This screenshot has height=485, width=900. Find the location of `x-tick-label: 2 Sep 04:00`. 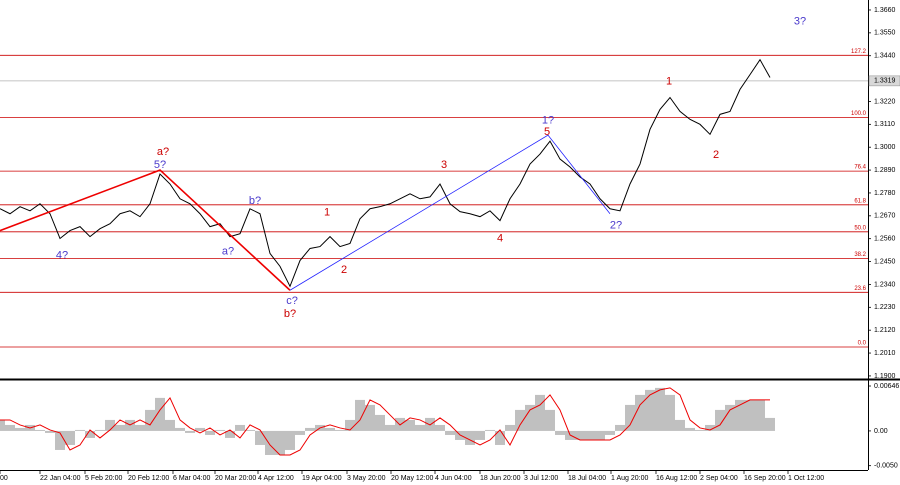

x-tick-label: 2 Sep 04:00 is located at coordinates (719, 478).